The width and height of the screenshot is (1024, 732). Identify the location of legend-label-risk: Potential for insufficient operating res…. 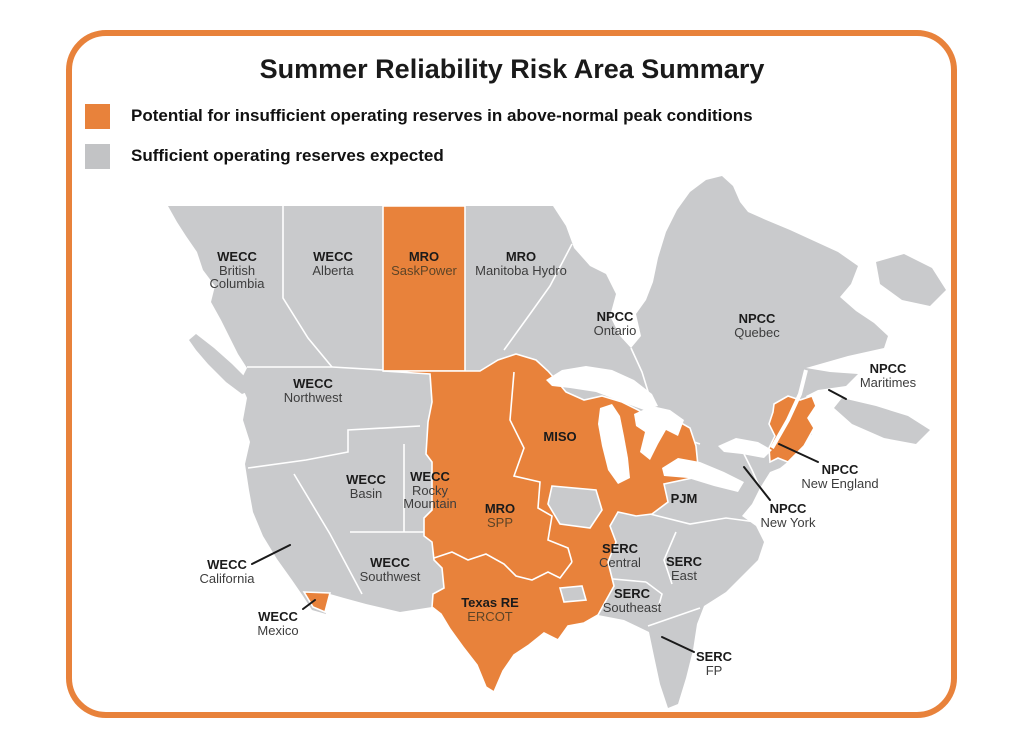
(442, 115).